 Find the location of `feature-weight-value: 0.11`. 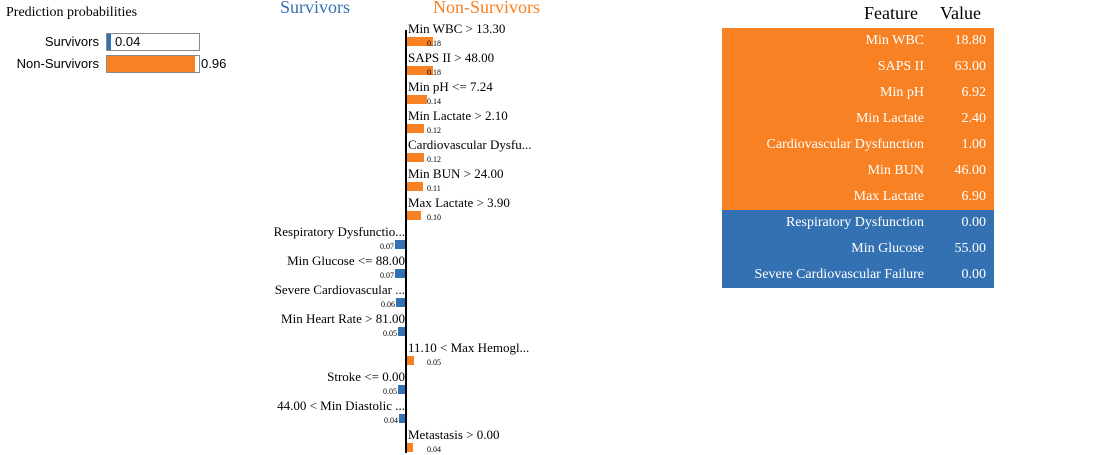

feature-weight-value: 0.11 is located at coordinates (434, 188).